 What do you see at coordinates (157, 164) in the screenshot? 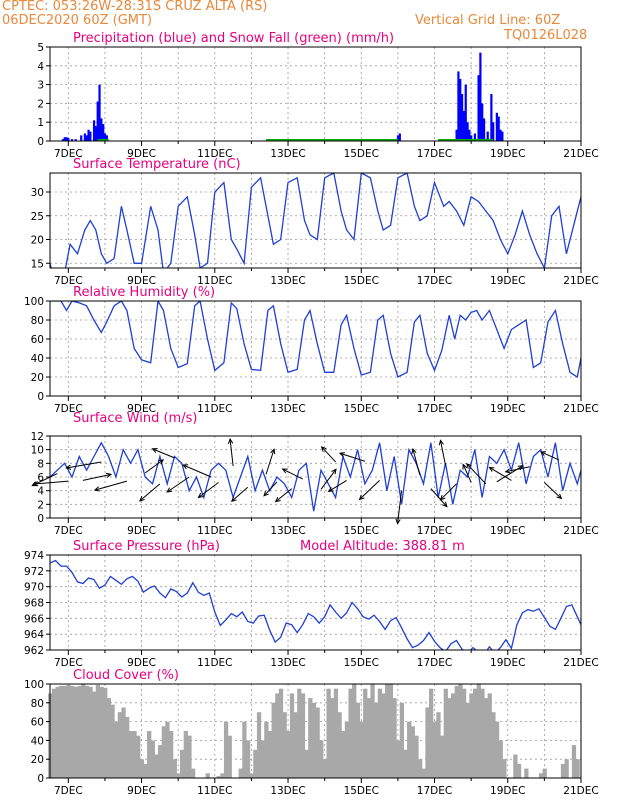
I see `panel-title: Surface Temperature (nC)` at bounding box center [157, 164].